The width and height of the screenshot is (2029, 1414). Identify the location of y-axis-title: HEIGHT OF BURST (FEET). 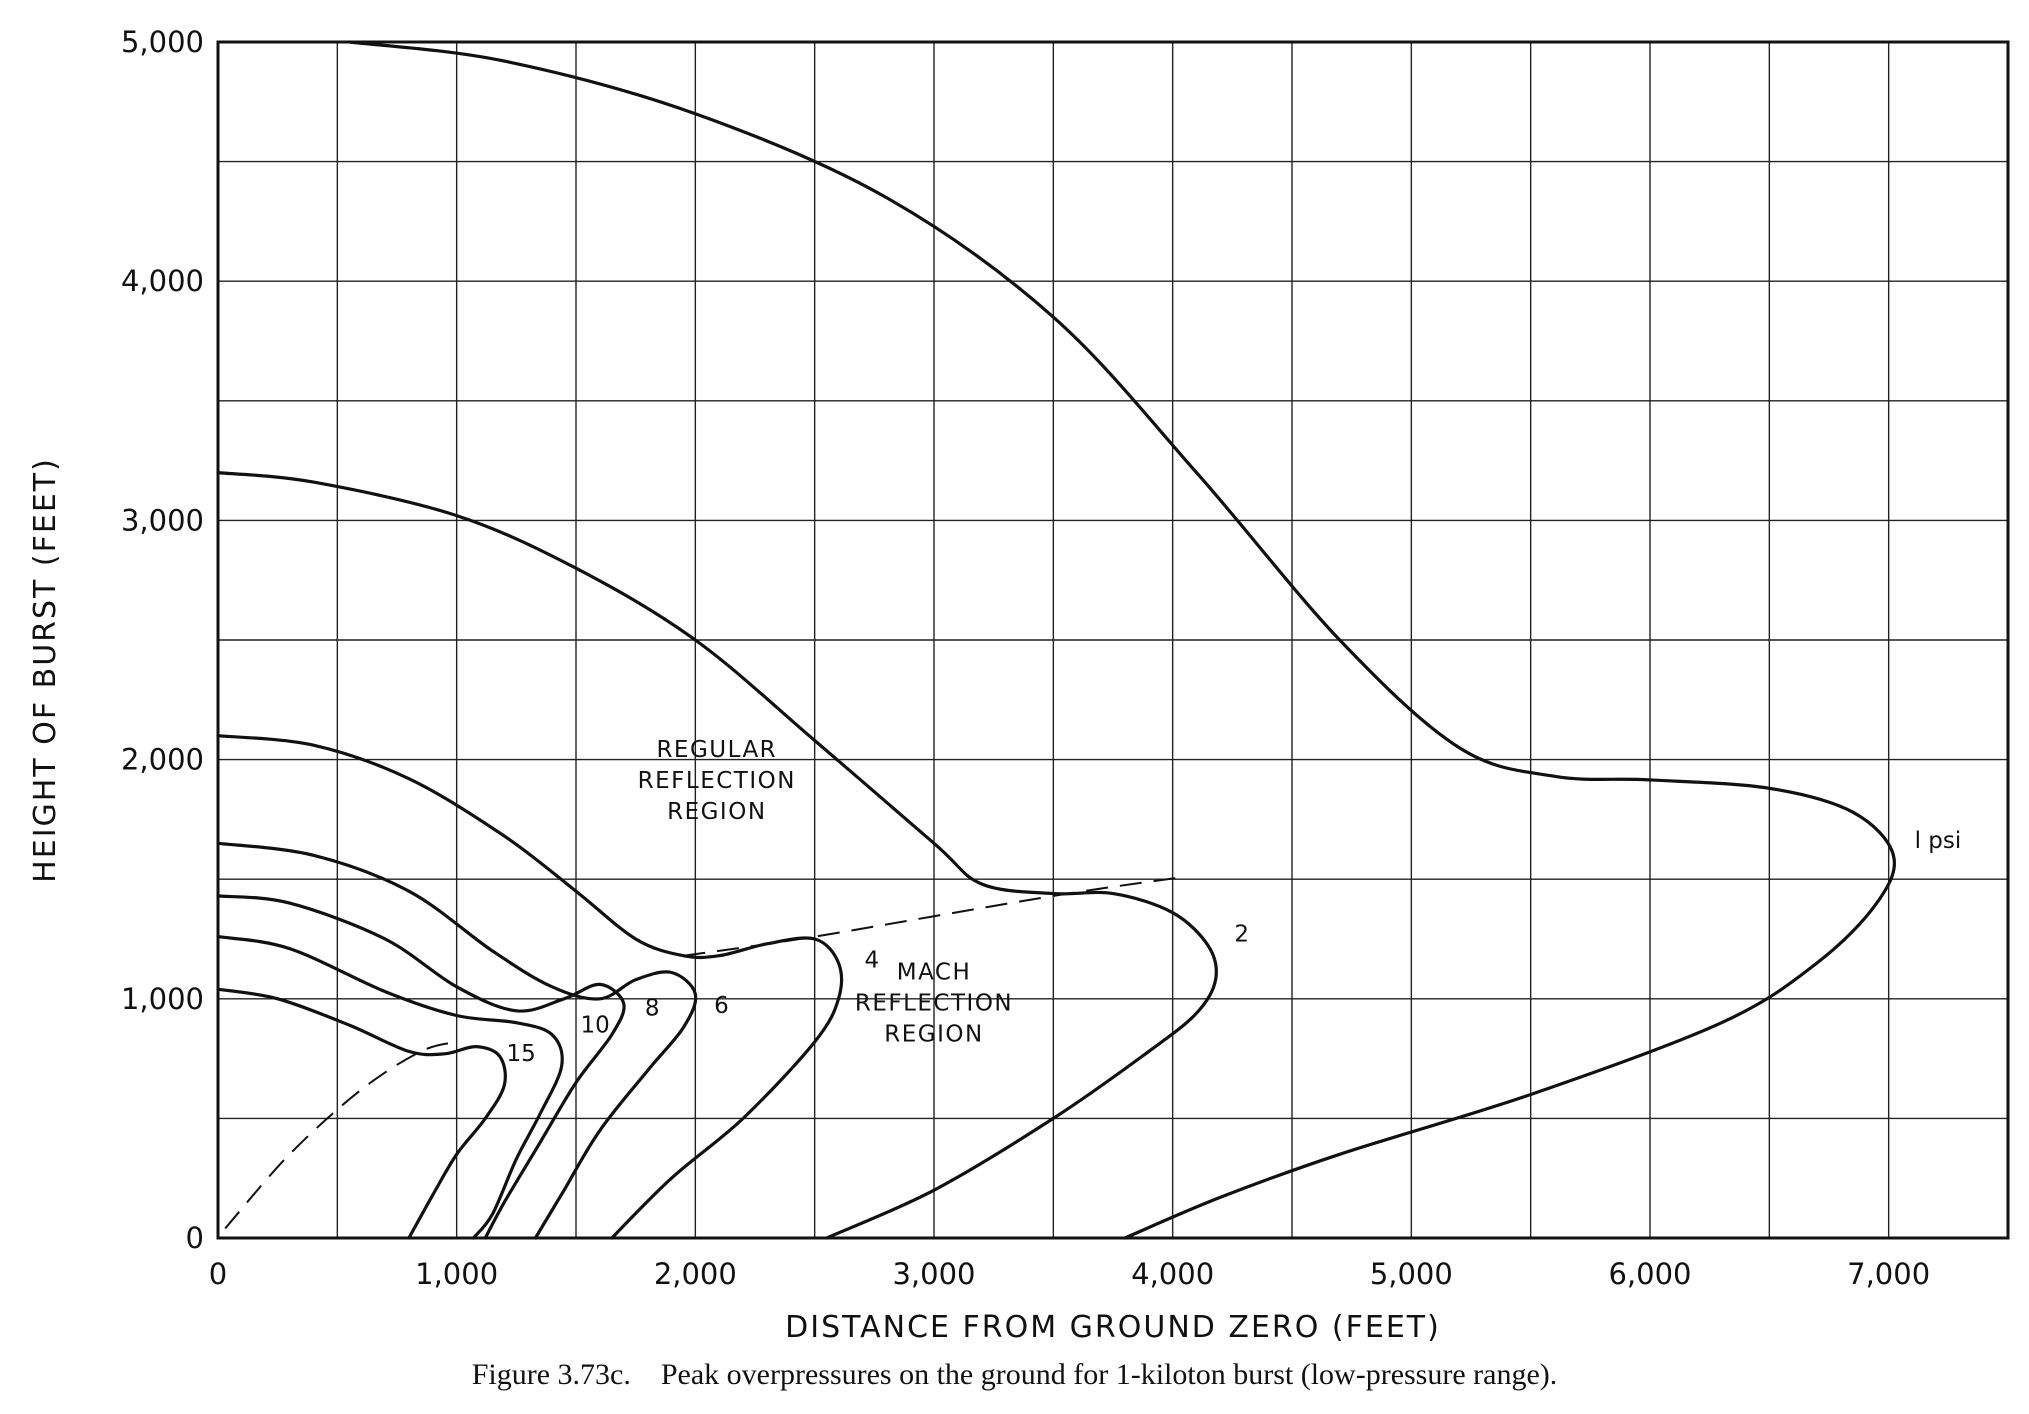
(45, 670).